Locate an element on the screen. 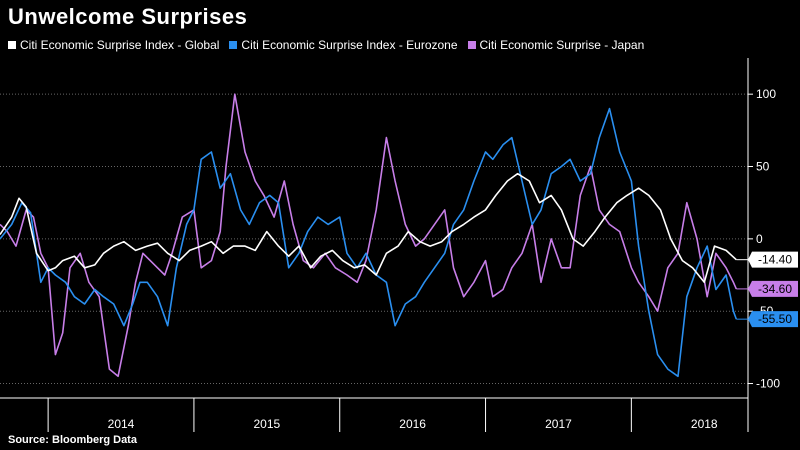 The image size is (800, 450). legend-item-eurozone: Citi Economic Surprise Index - Eurozone is located at coordinates (343, 45).